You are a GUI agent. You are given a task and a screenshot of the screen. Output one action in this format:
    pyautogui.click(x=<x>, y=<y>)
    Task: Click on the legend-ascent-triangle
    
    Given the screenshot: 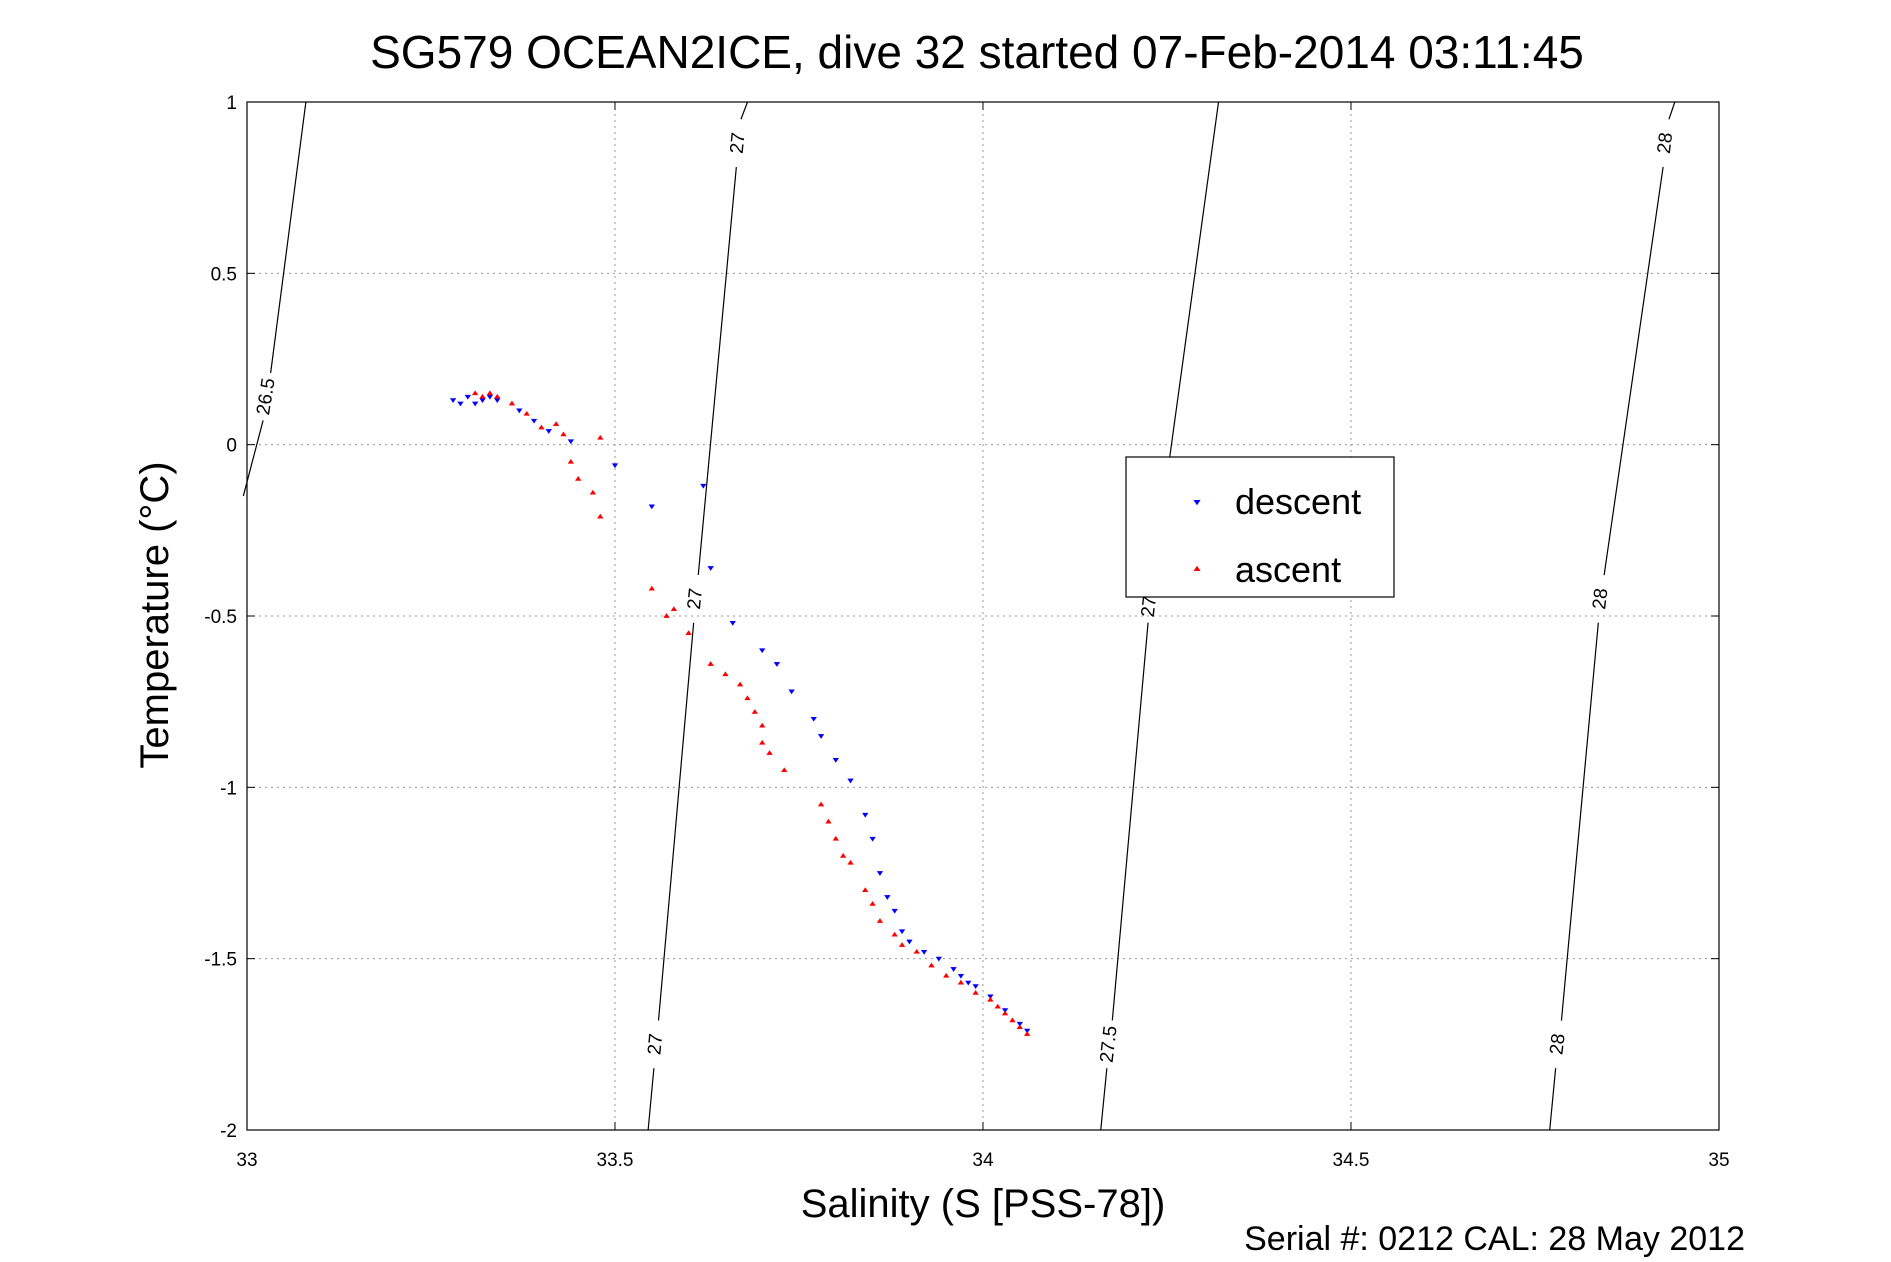 What is the action you would take?
    pyautogui.click(x=1197, y=568)
    